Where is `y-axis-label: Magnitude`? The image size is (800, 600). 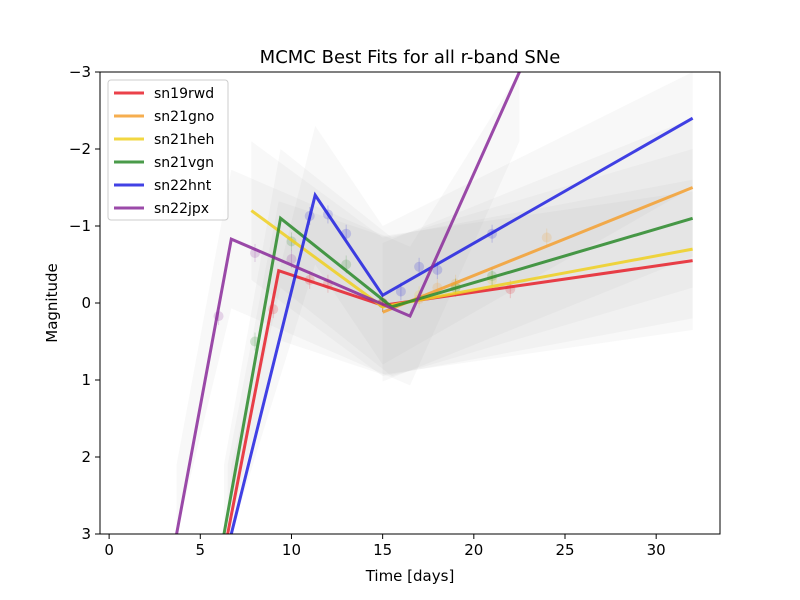 y-axis-label: Magnitude is located at coordinates (52, 302).